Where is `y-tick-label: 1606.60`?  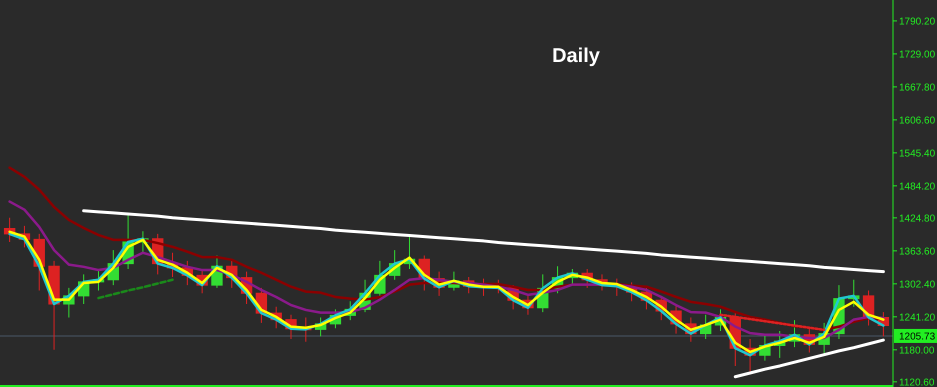 y-tick-label: 1606.60 is located at coordinates (917, 120).